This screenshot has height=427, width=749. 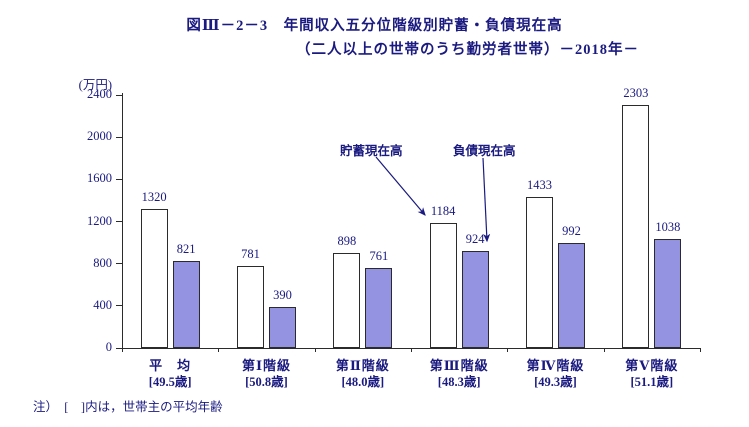 What do you see at coordinates (459, 365) in the screenshot?
I see `x-category-label: 第Ⅲ階級` at bounding box center [459, 365].